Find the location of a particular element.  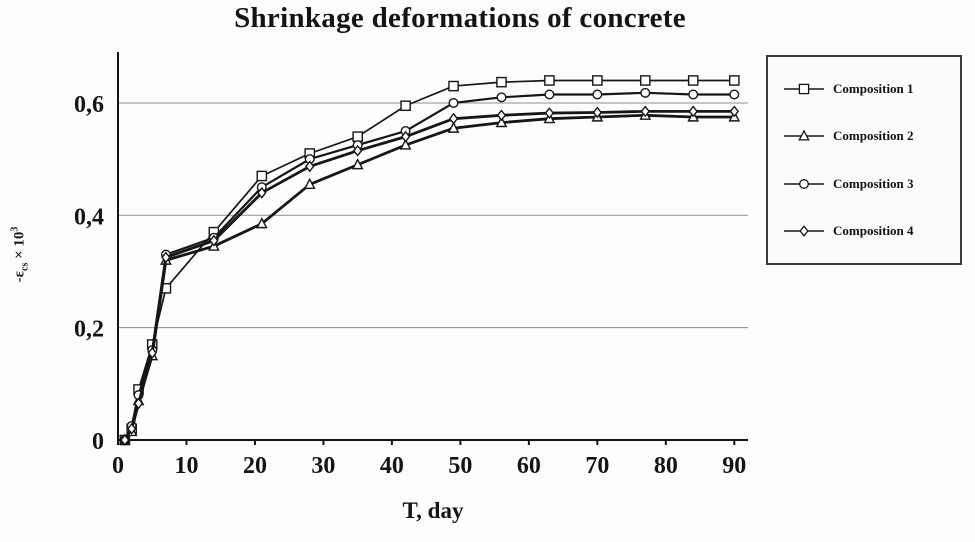

svg-text: 10 is located at coordinates (186, 466).